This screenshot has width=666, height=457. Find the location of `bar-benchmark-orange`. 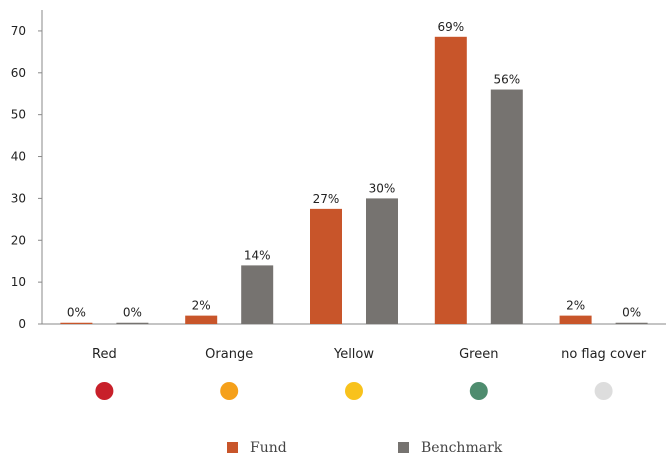

bar-benchmark-orange is located at coordinates (257, 294).